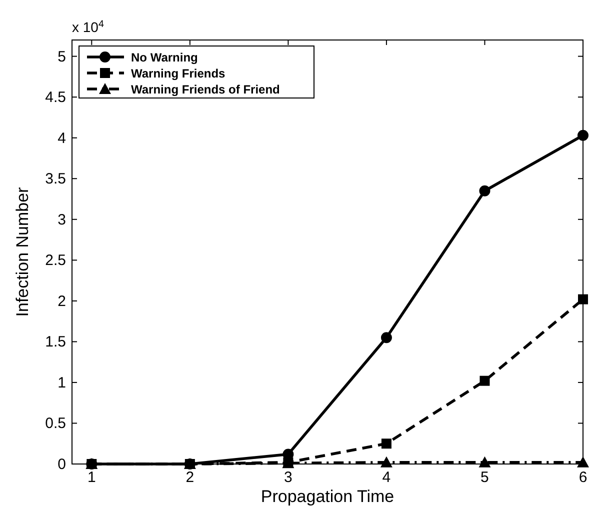 This screenshot has width=597, height=506. What do you see at coordinates (55, 179) in the screenshot?
I see `y-tick-label: 3.5` at bounding box center [55, 179].